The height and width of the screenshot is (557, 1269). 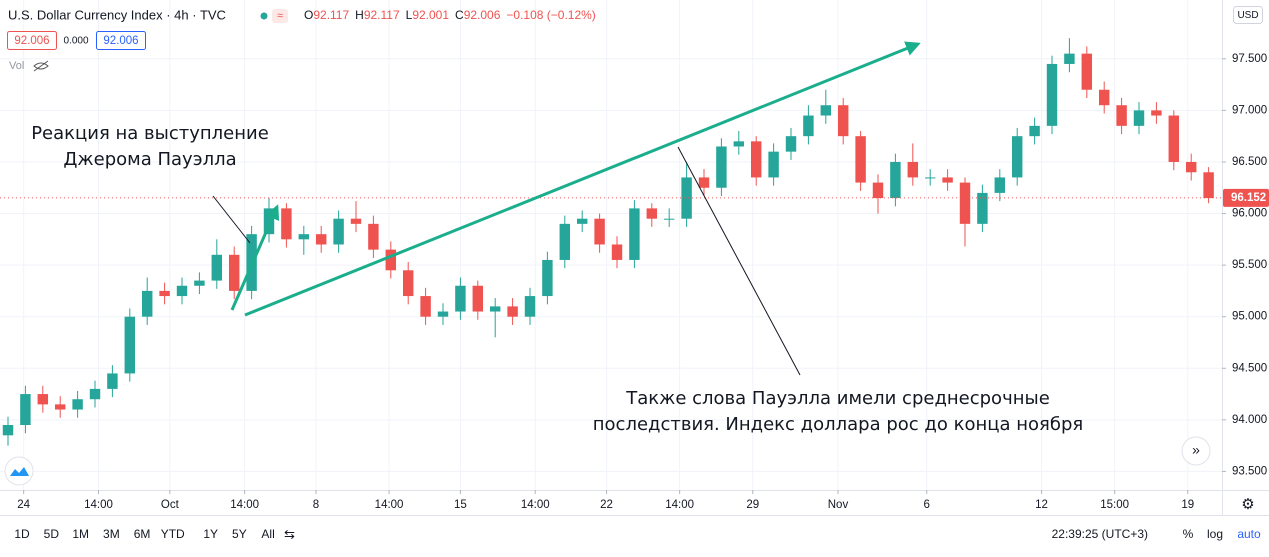 What do you see at coordinates (239, 534) in the screenshot?
I see `range-button: 5Y` at bounding box center [239, 534].